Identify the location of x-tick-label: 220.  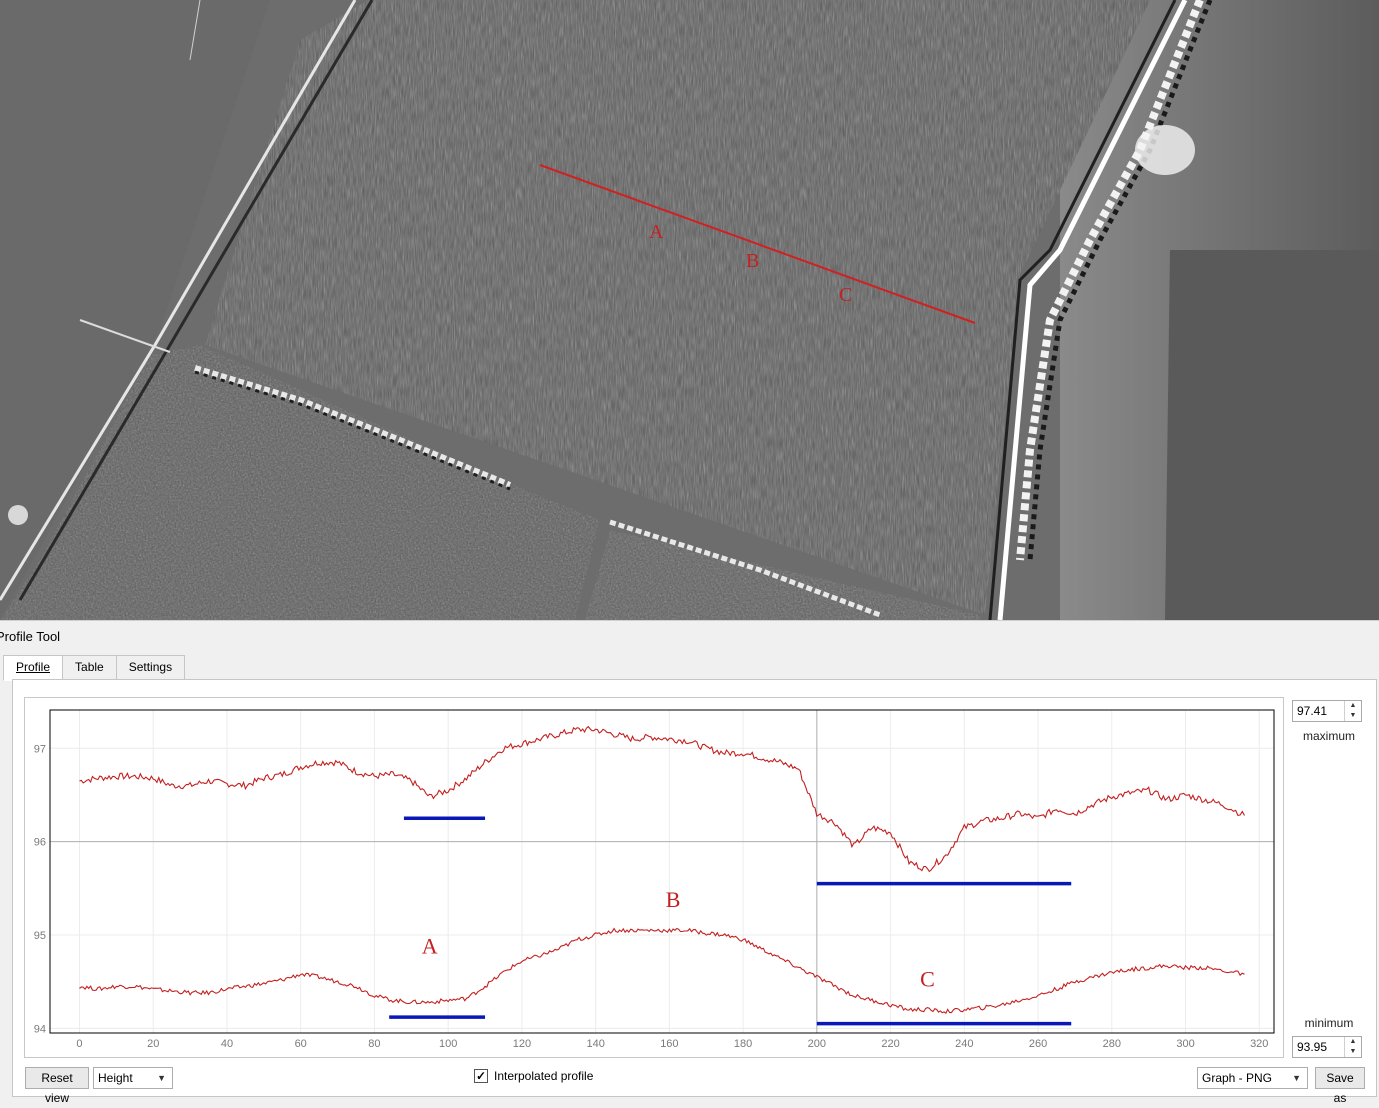
(890, 1044).